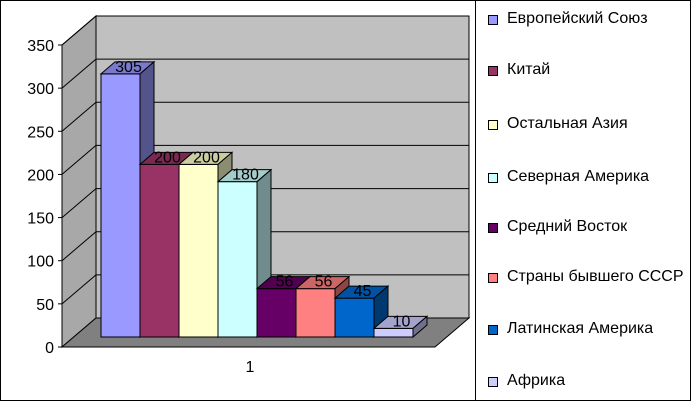  I want to click on legend-label: Остальная Азия, so click(567, 123).